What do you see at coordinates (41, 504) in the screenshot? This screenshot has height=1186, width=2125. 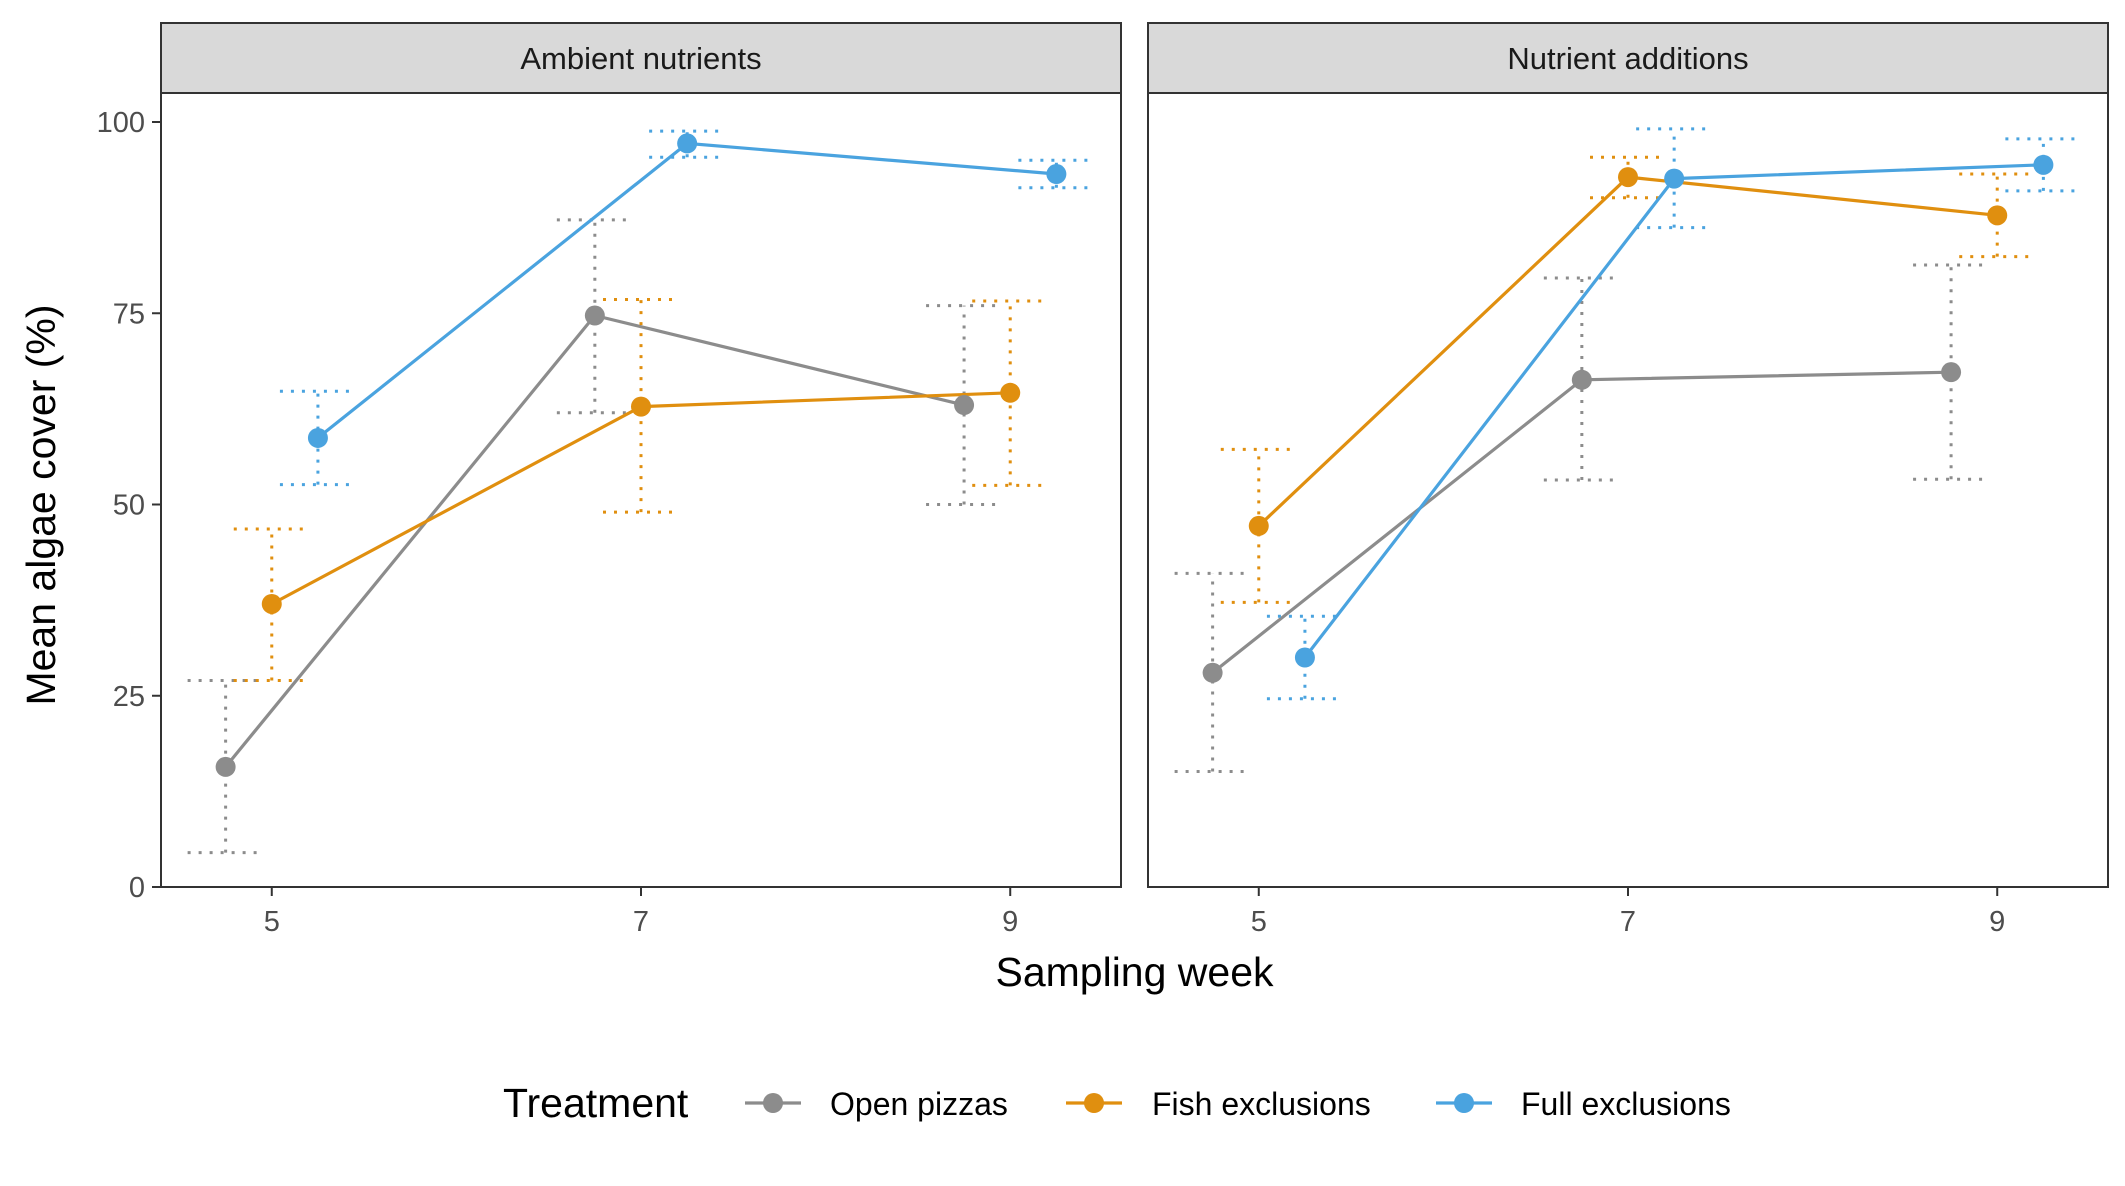 I see `y-axis-title: Mean algae cover (%)` at bounding box center [41, 504].